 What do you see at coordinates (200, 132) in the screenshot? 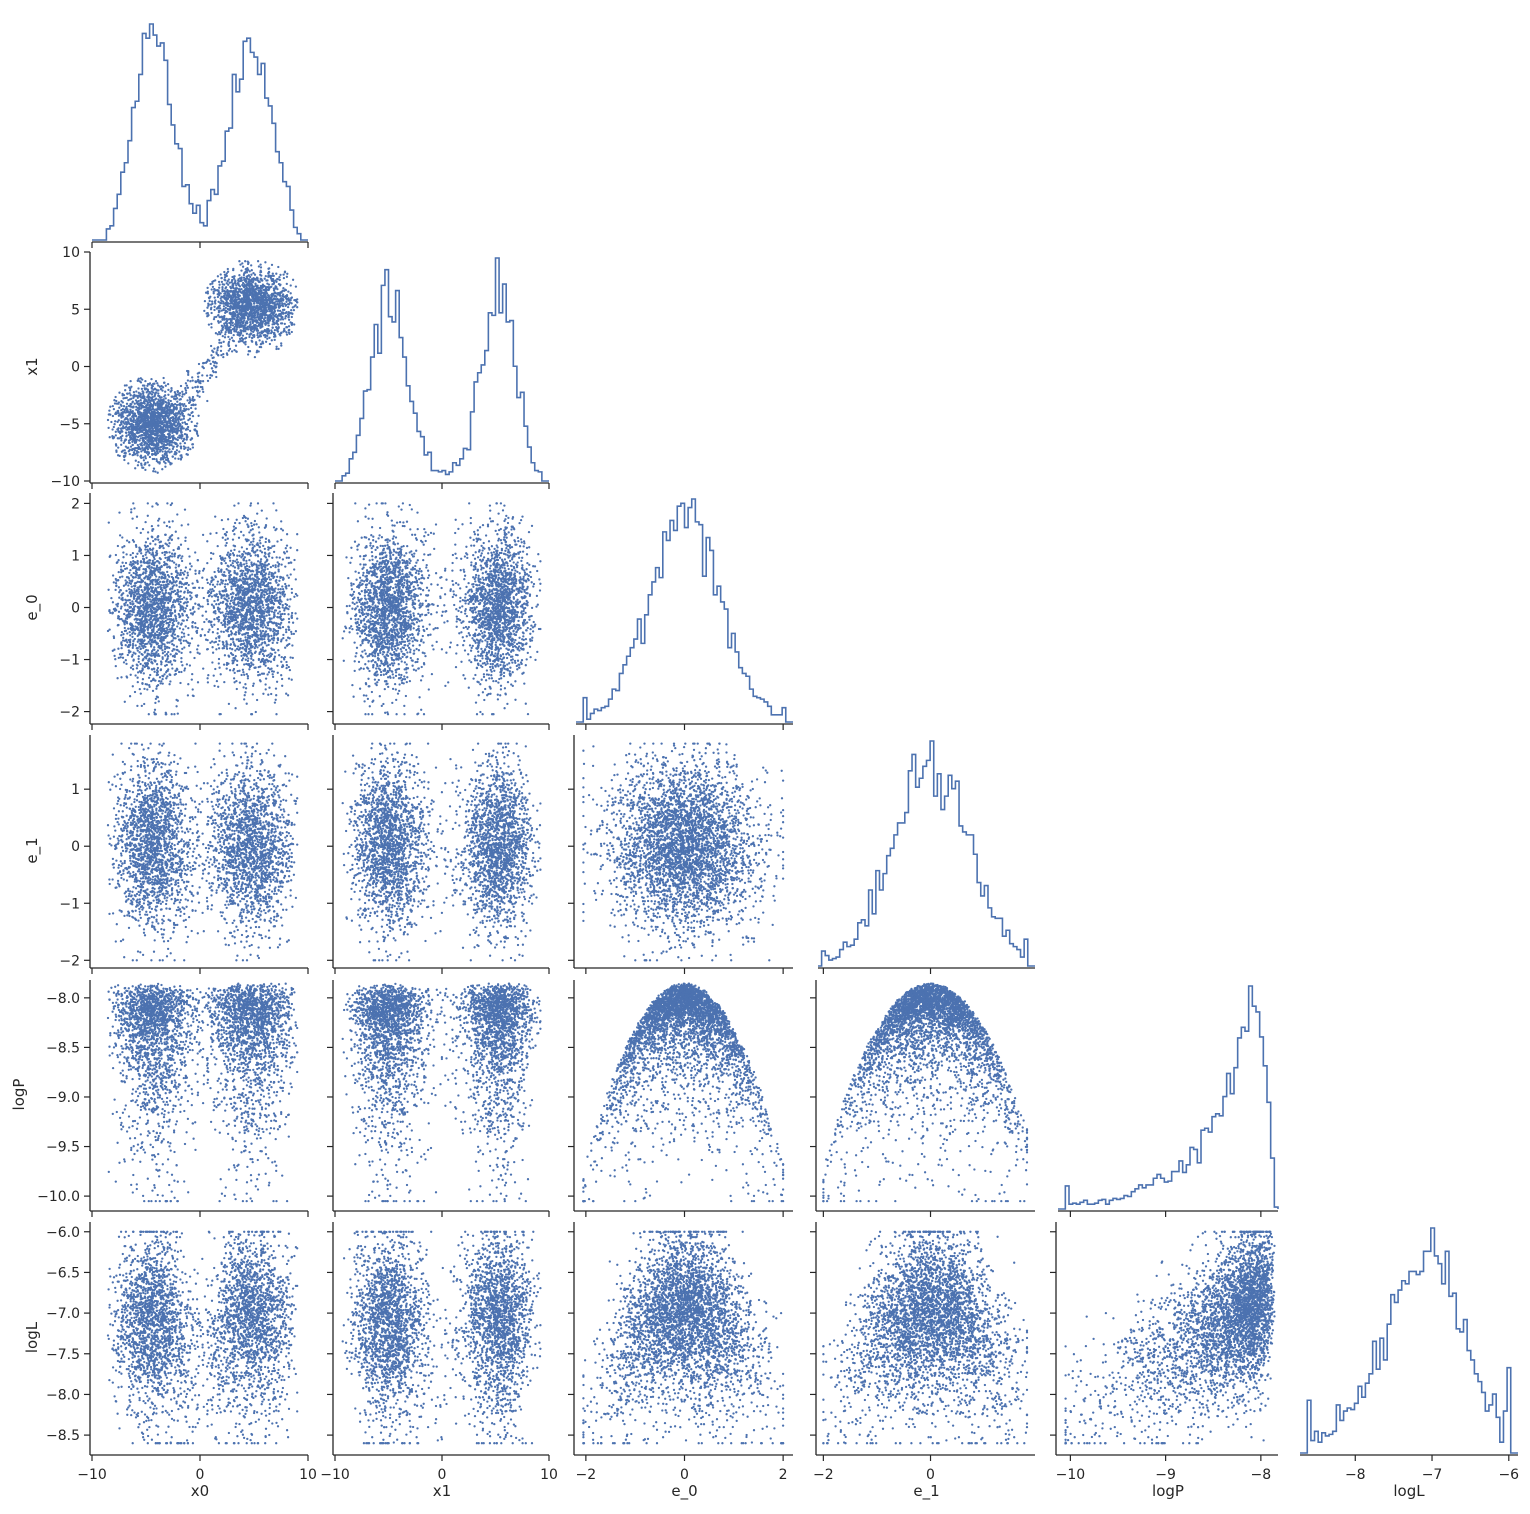
I see `histogram-x0` at bounding box center [200, 132].